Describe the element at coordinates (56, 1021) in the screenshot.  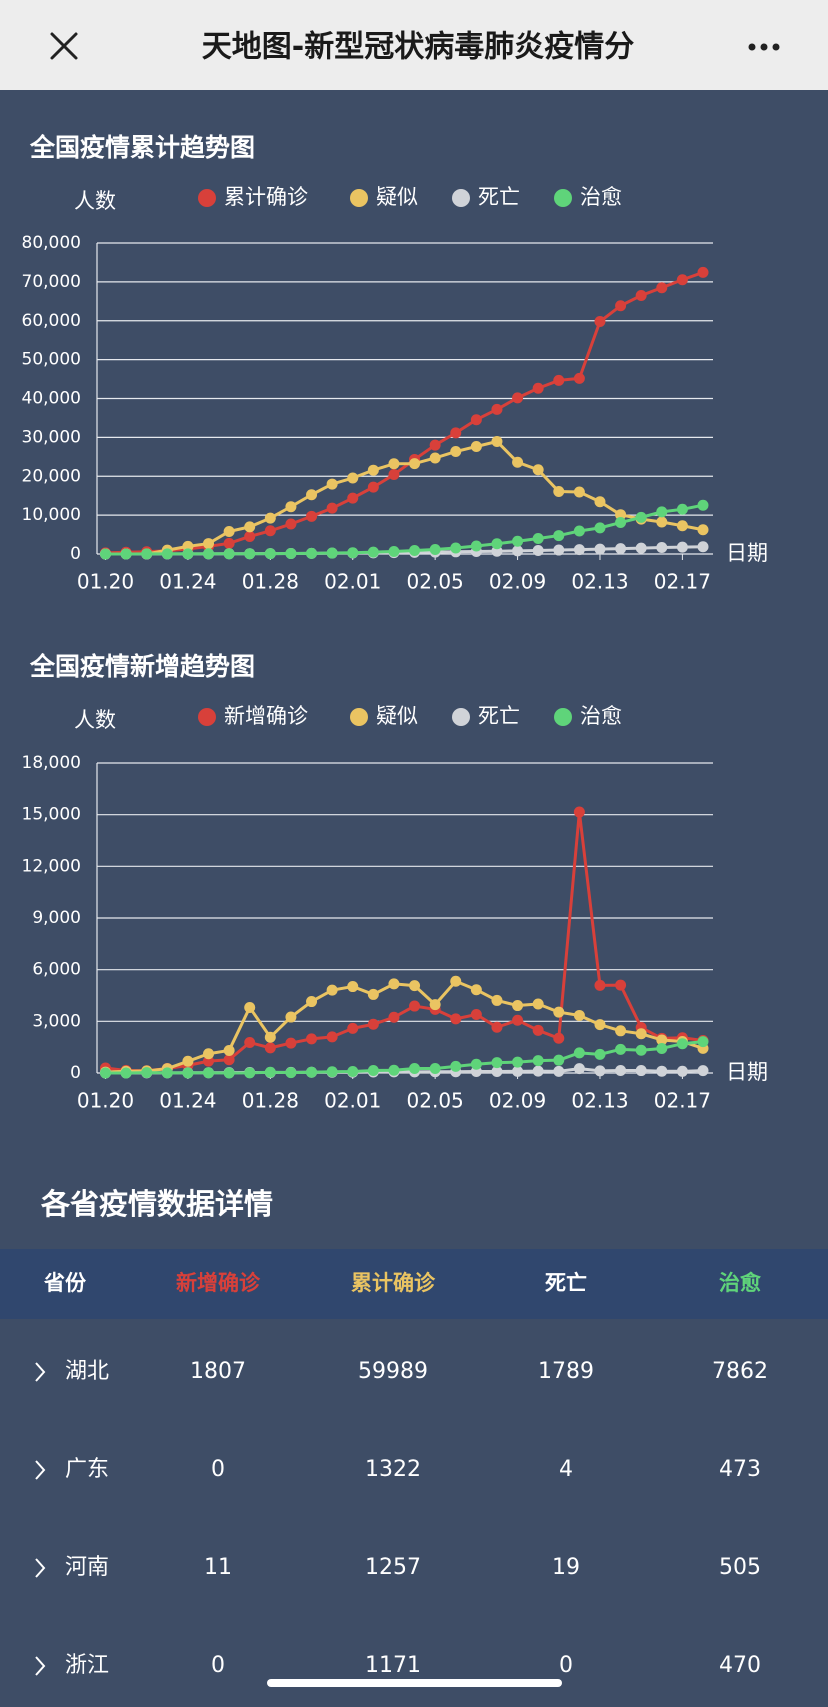
I see `y-tick-label: 3,000` at that location.